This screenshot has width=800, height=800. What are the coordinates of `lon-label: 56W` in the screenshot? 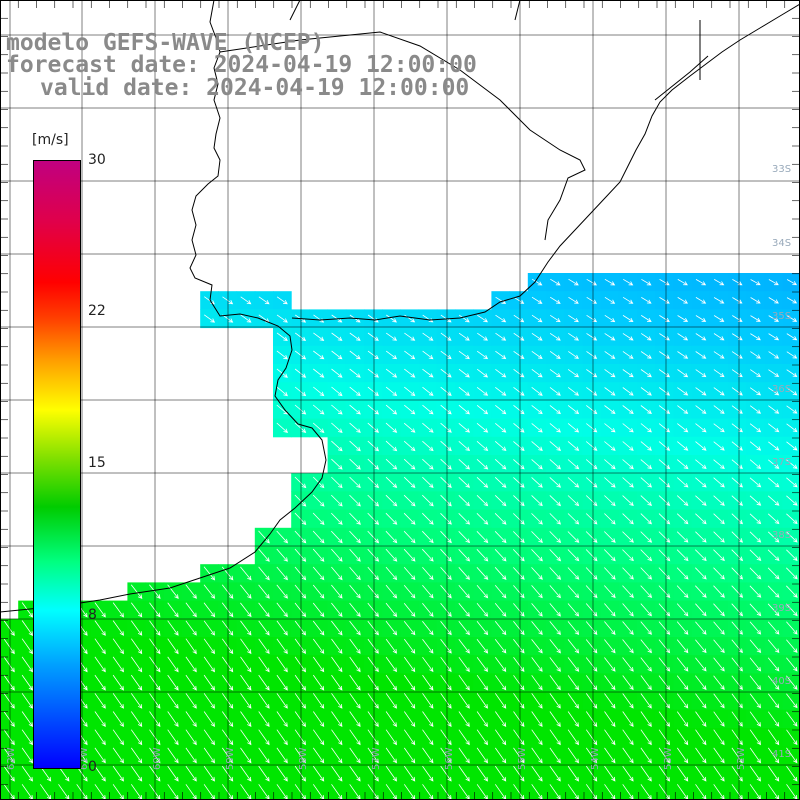 It's located at (449, 758).